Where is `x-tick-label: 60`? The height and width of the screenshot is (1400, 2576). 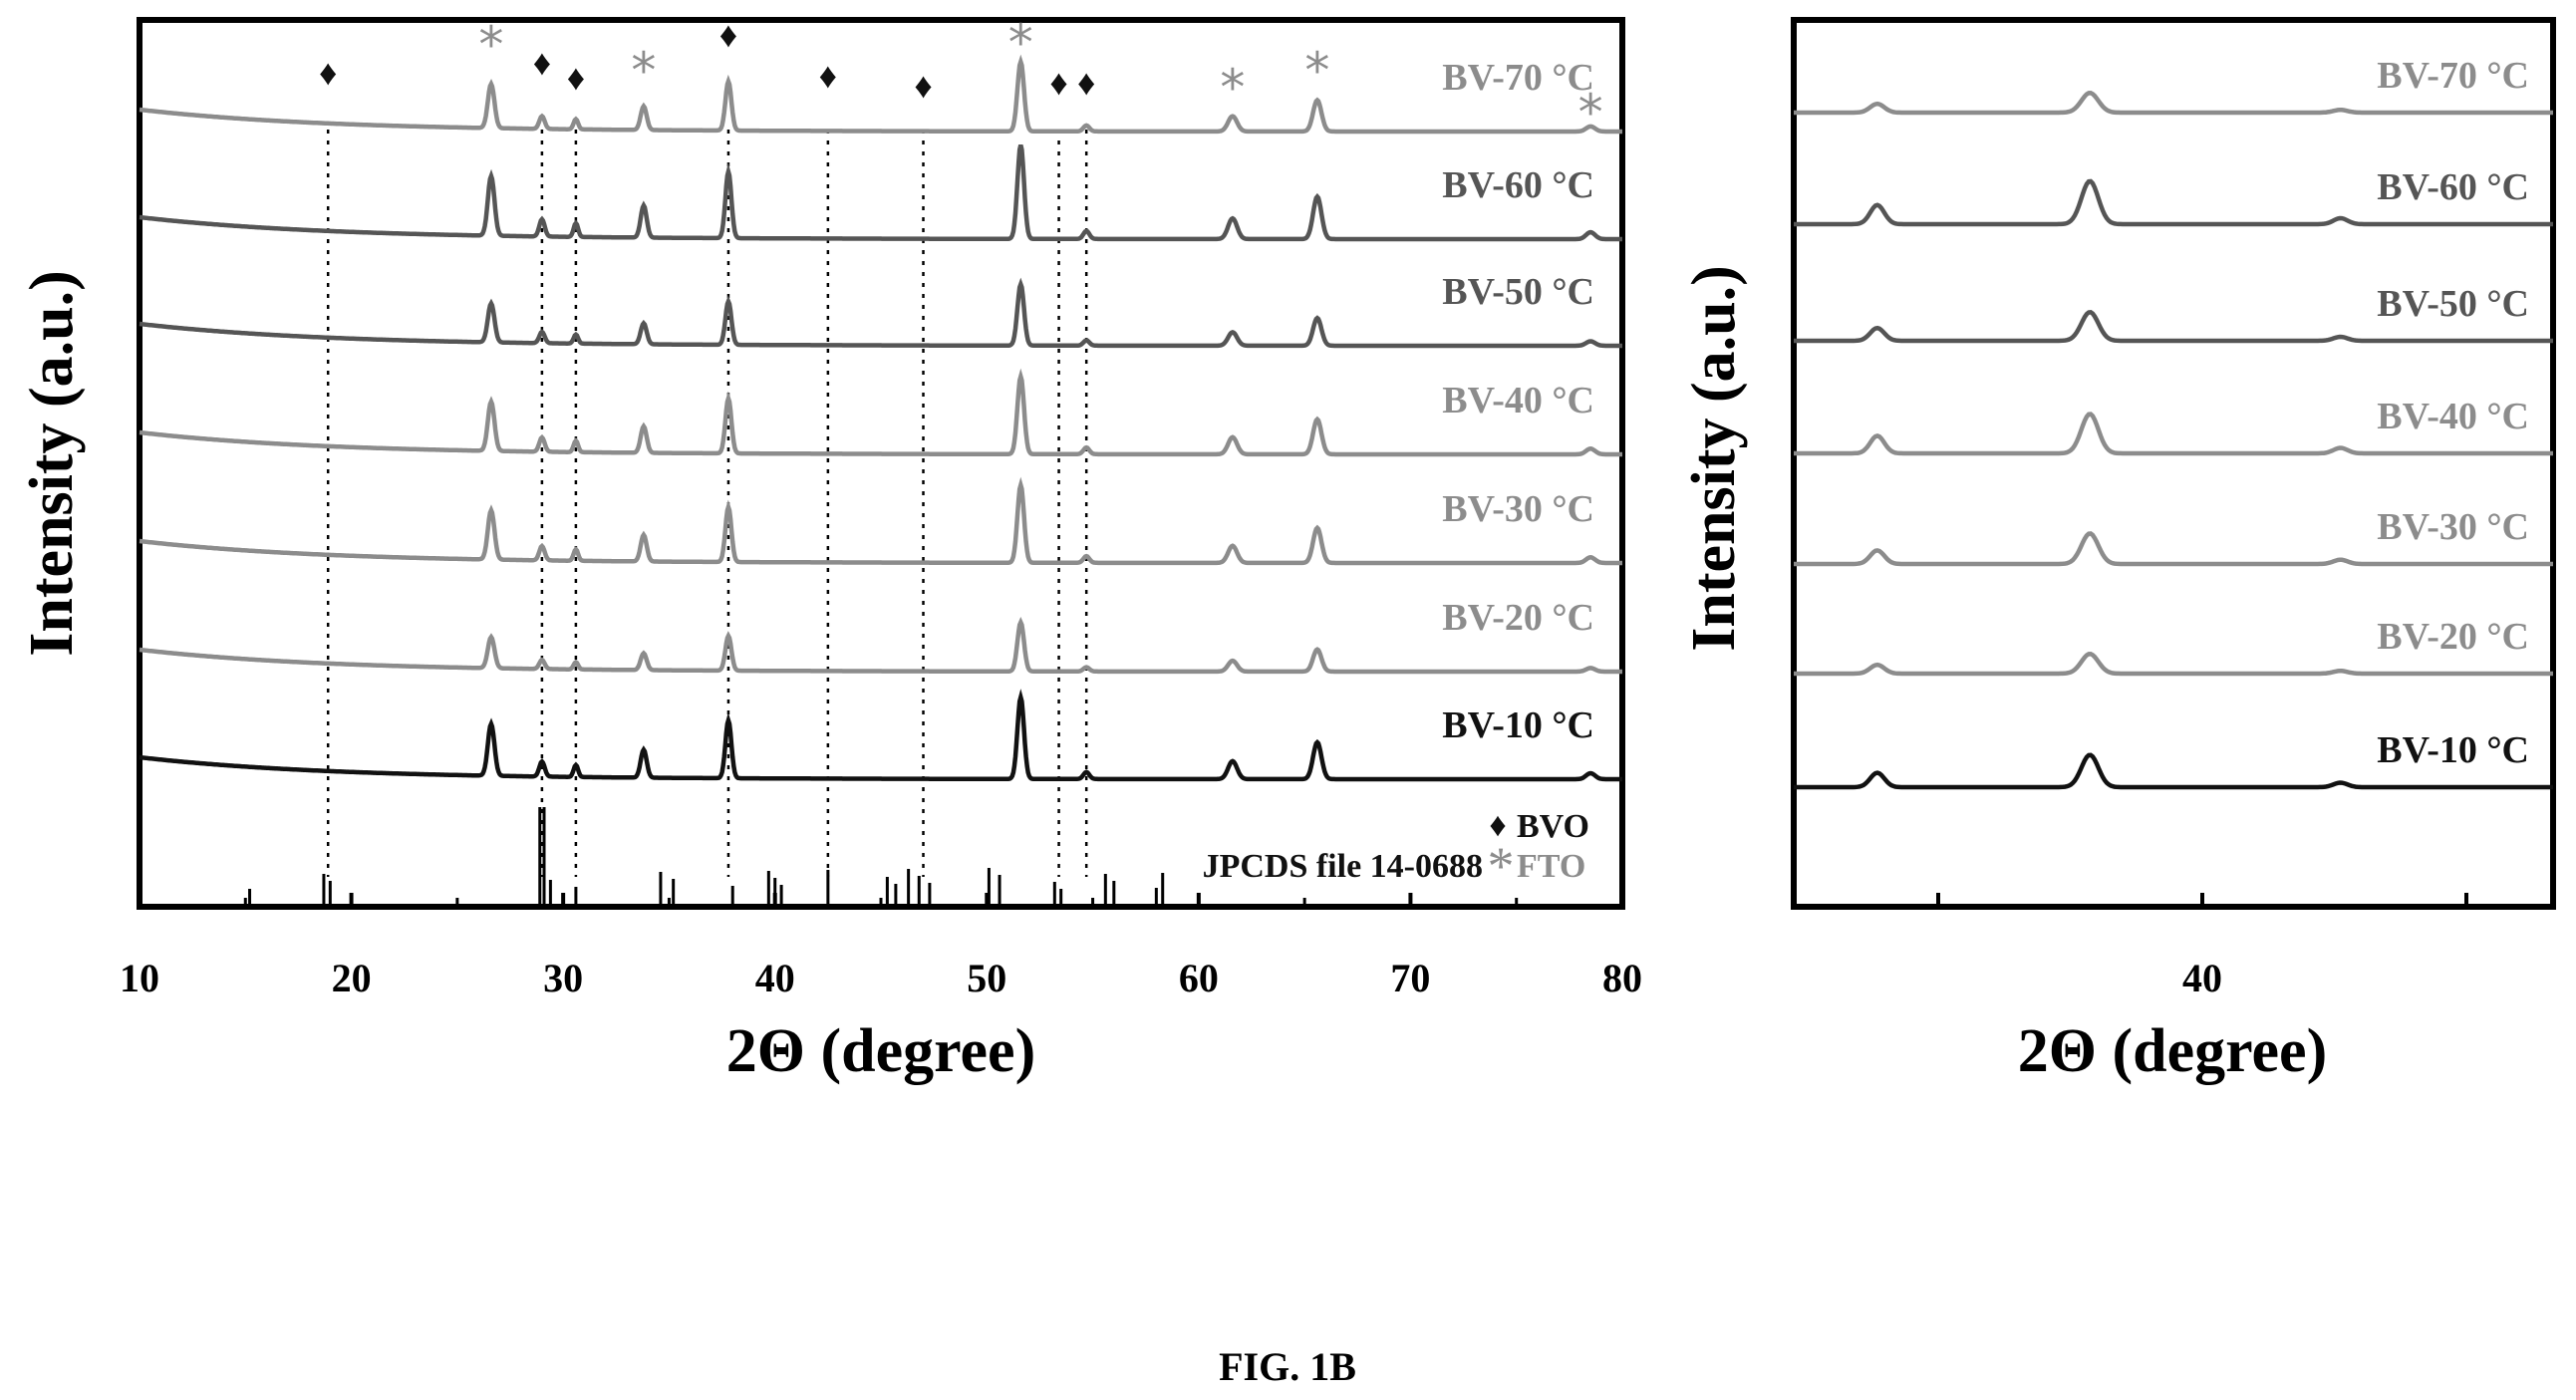 x-tick-label: 60 is located at coordinates (1199, 978).